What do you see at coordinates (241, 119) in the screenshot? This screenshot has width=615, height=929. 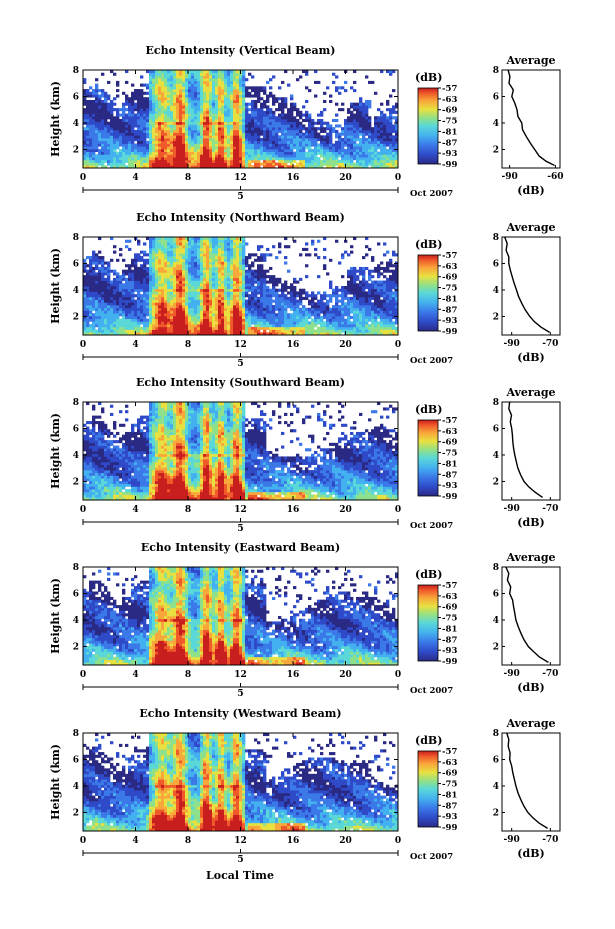 I see `echo-heatmap` at bounding box center [241, 119].